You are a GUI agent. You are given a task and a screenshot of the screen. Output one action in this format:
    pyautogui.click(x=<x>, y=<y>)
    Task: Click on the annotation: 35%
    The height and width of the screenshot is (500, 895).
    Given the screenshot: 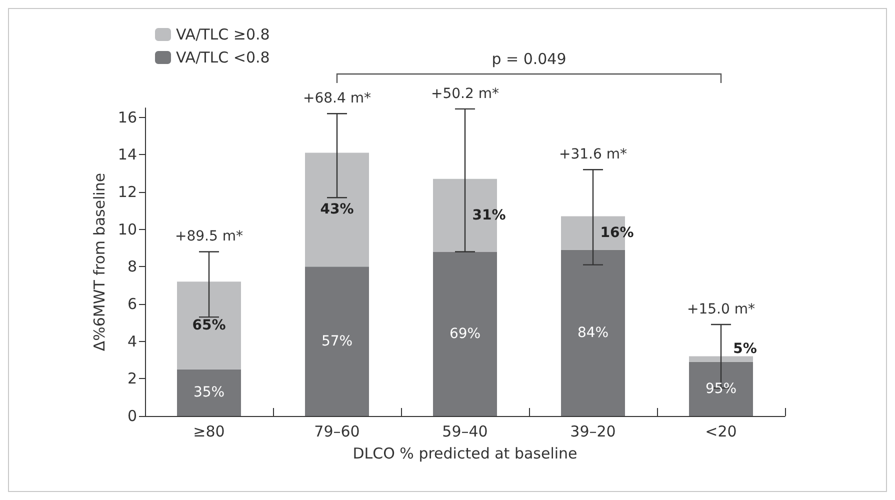 What is the action you would take?
    pyautogui.click(x=209, y=392)
    